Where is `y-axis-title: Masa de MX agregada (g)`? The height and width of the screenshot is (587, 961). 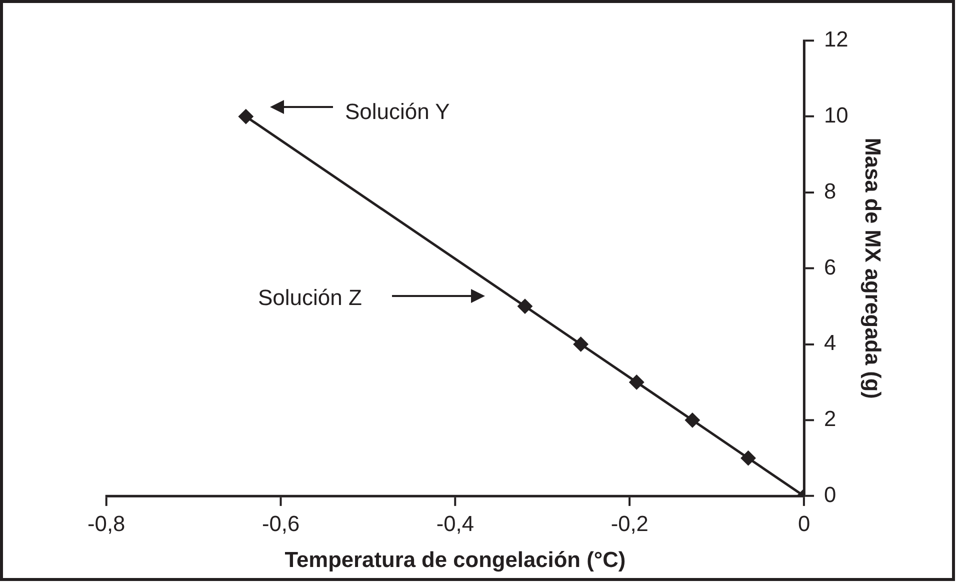 y-axis-title: Masa de MX agregada (g) is located at coordinates (873, 268).